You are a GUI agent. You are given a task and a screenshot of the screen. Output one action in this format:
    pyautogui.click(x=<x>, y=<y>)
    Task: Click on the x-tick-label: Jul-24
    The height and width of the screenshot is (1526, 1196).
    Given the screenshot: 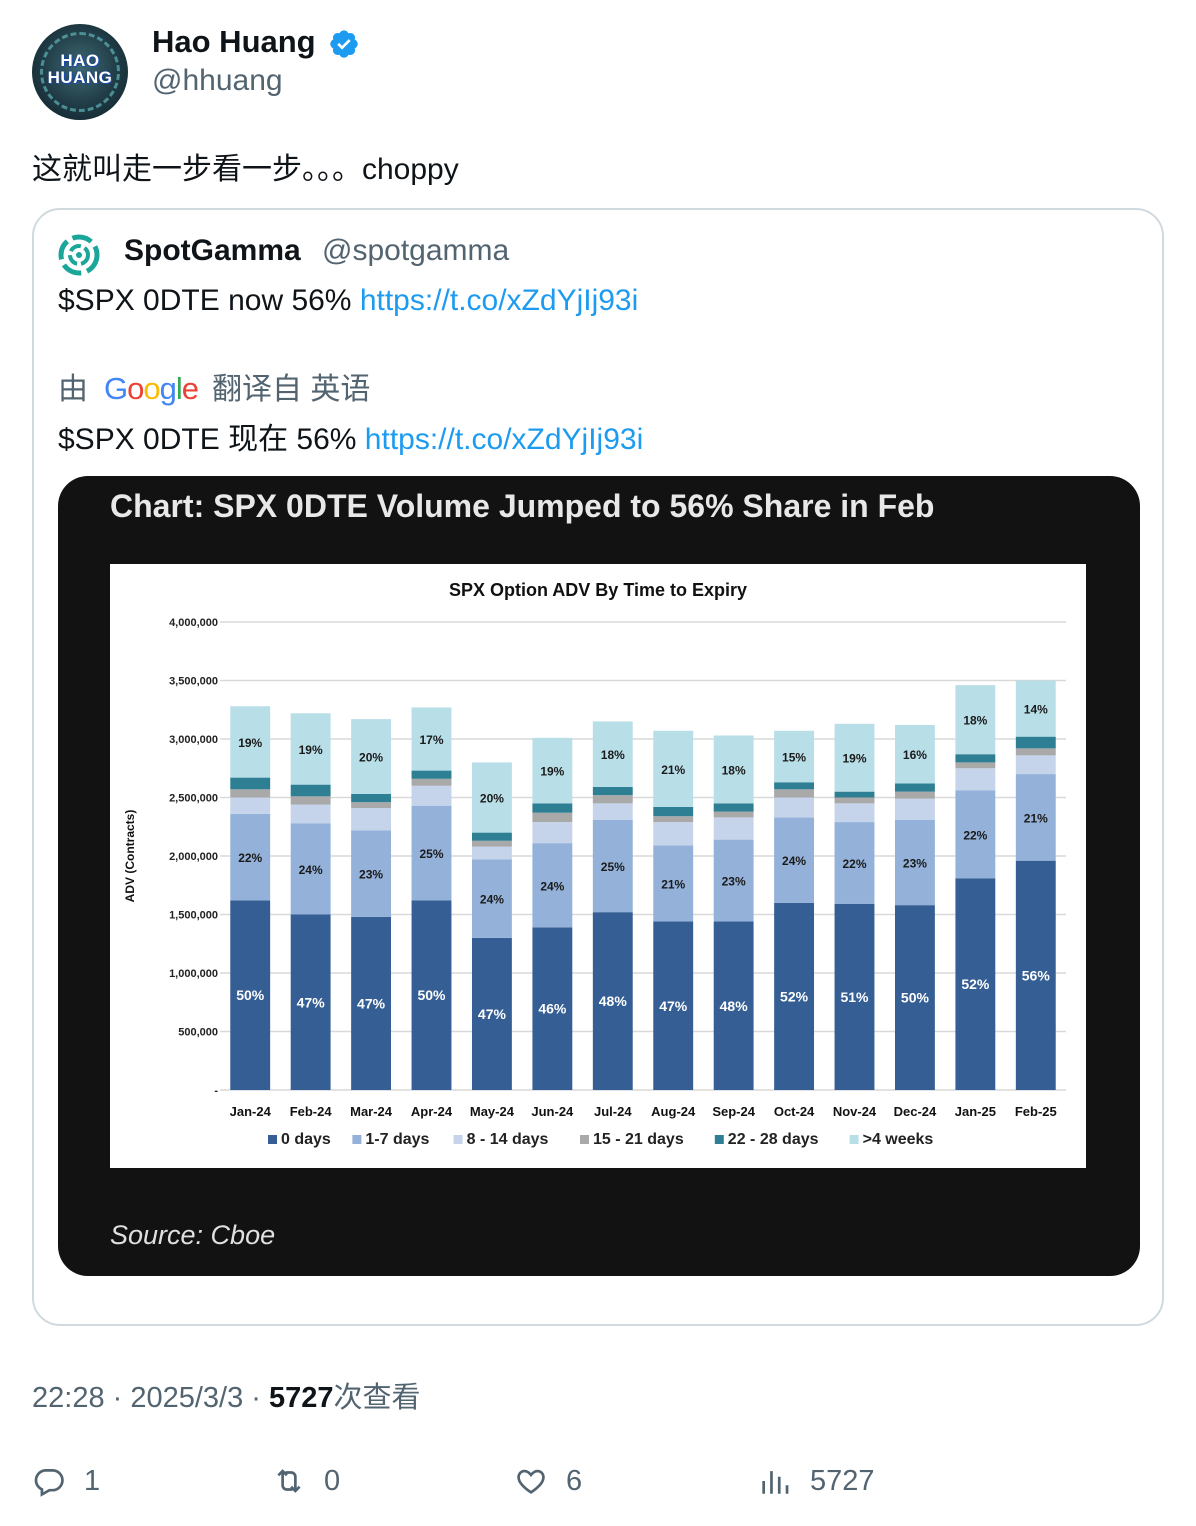 What is the action you would take?
    pyautogui.click(x=613, y=1111)
    